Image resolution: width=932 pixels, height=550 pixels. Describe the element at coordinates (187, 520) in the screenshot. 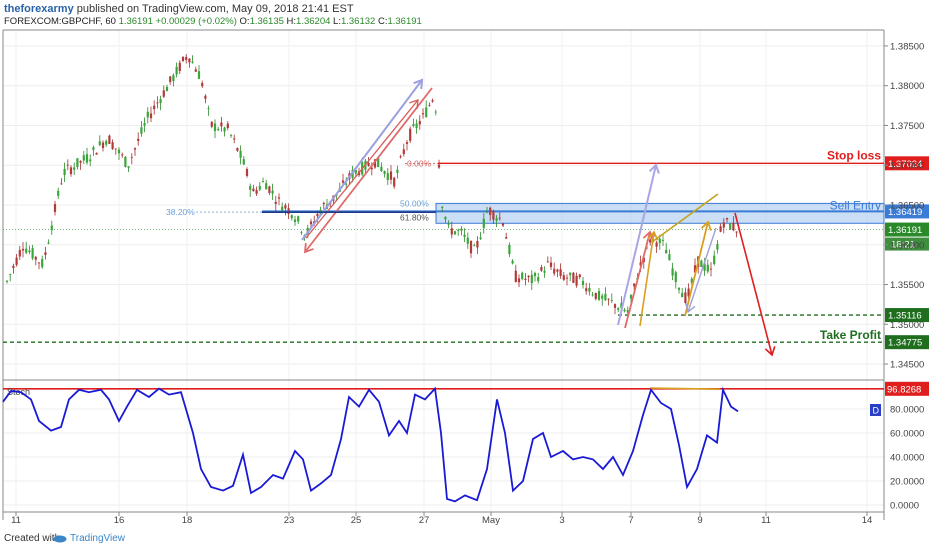

I see `time-tick-label: 18` at that location.